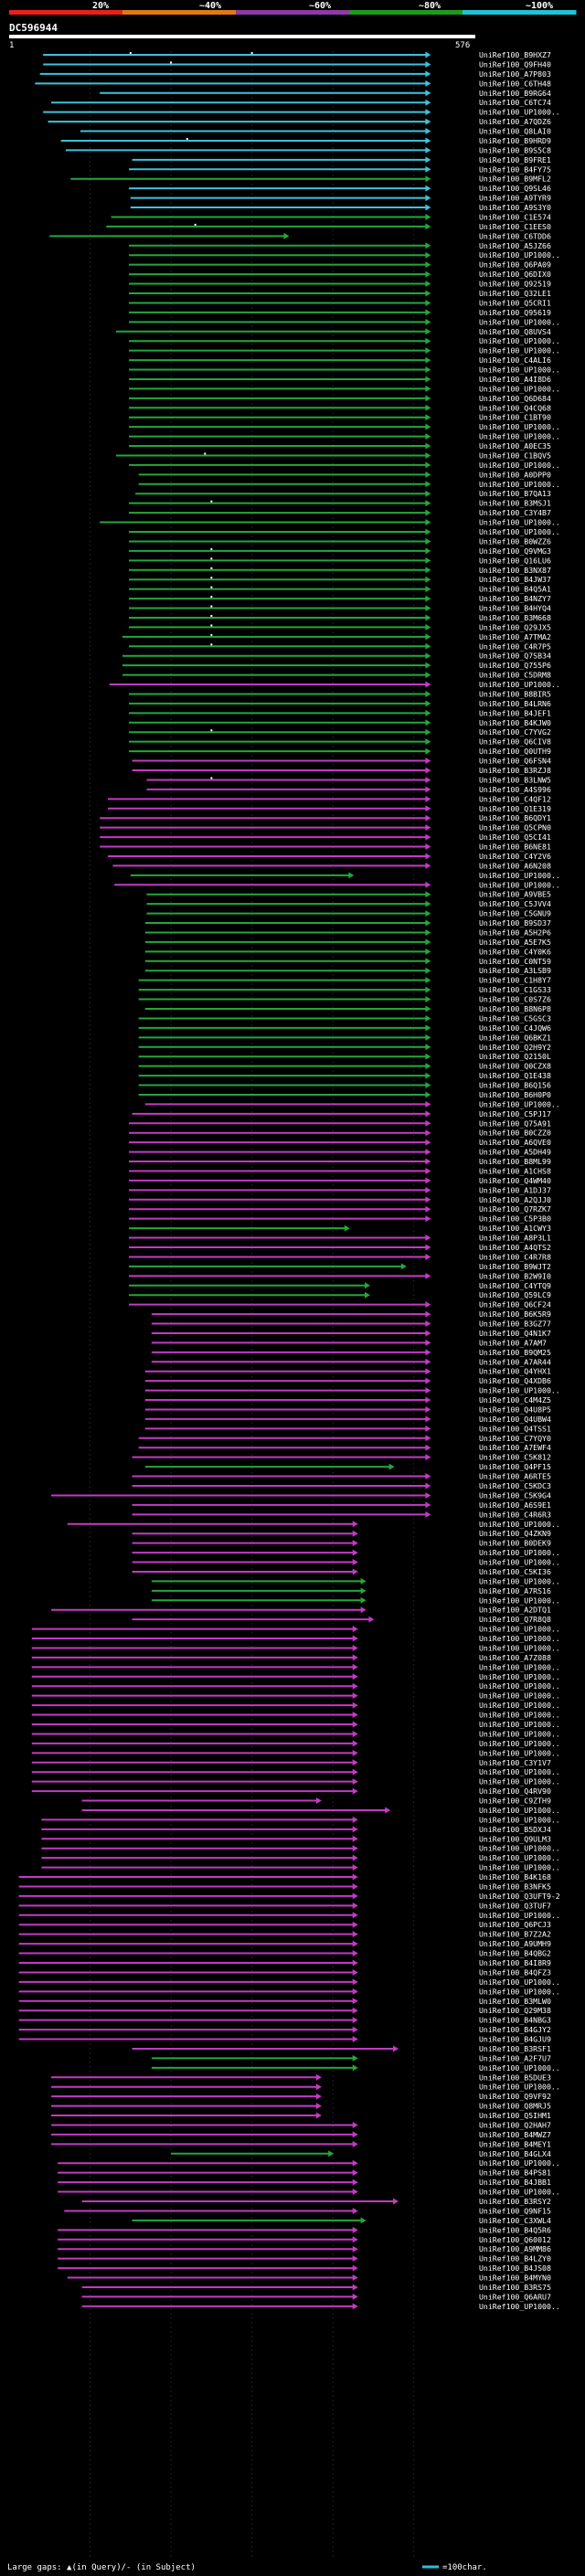 This screenshot has width=585, height=2576. What do you see at coordinates (340, 1238) in the screenshot?
I see `hit-row: UniRef100_A8P3L1` at bounding box center [340, 1238].